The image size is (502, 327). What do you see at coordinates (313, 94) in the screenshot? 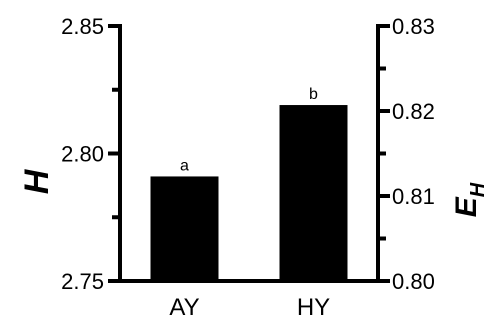
I see `bar-annotation-hy: b` at bounding box center [313, 94].